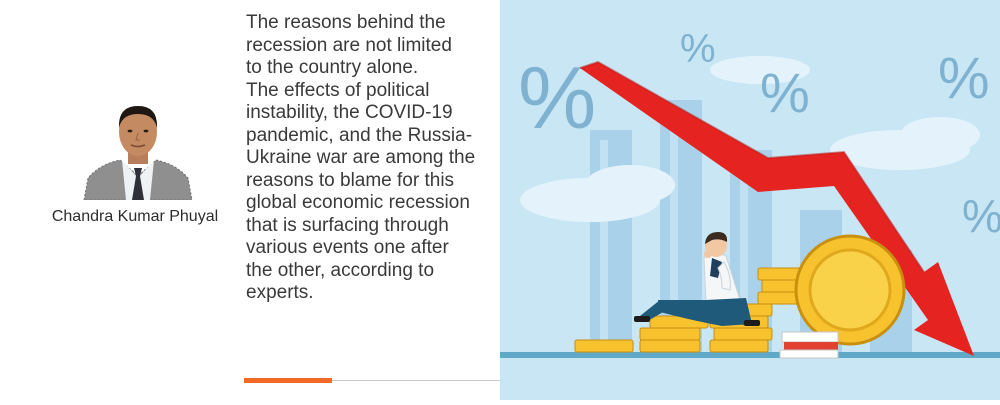 The height and width of the screenshot is (405, 1000). I want to click on quote-line: The reasons behind the, so click(346, 22).